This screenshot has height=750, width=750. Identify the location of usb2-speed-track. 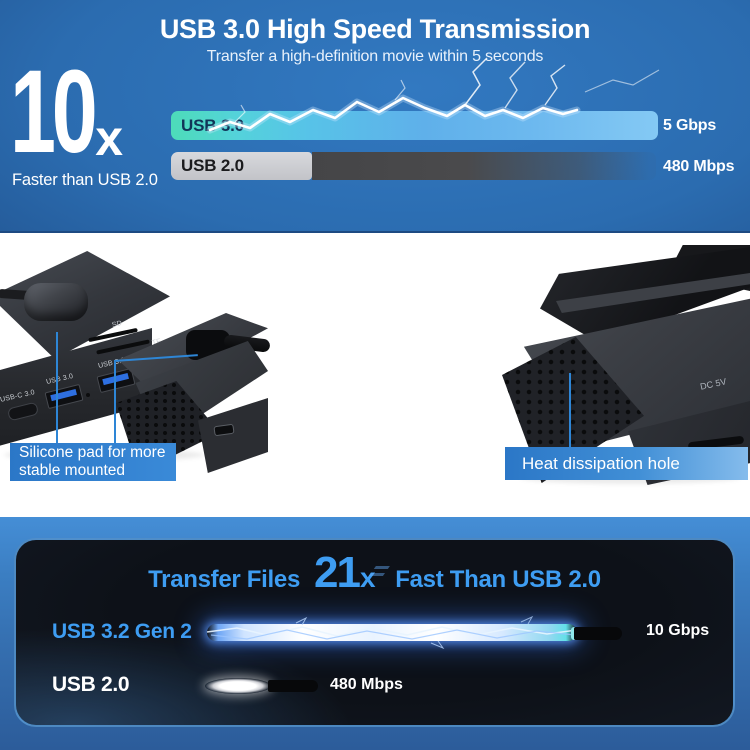
(484, 166).